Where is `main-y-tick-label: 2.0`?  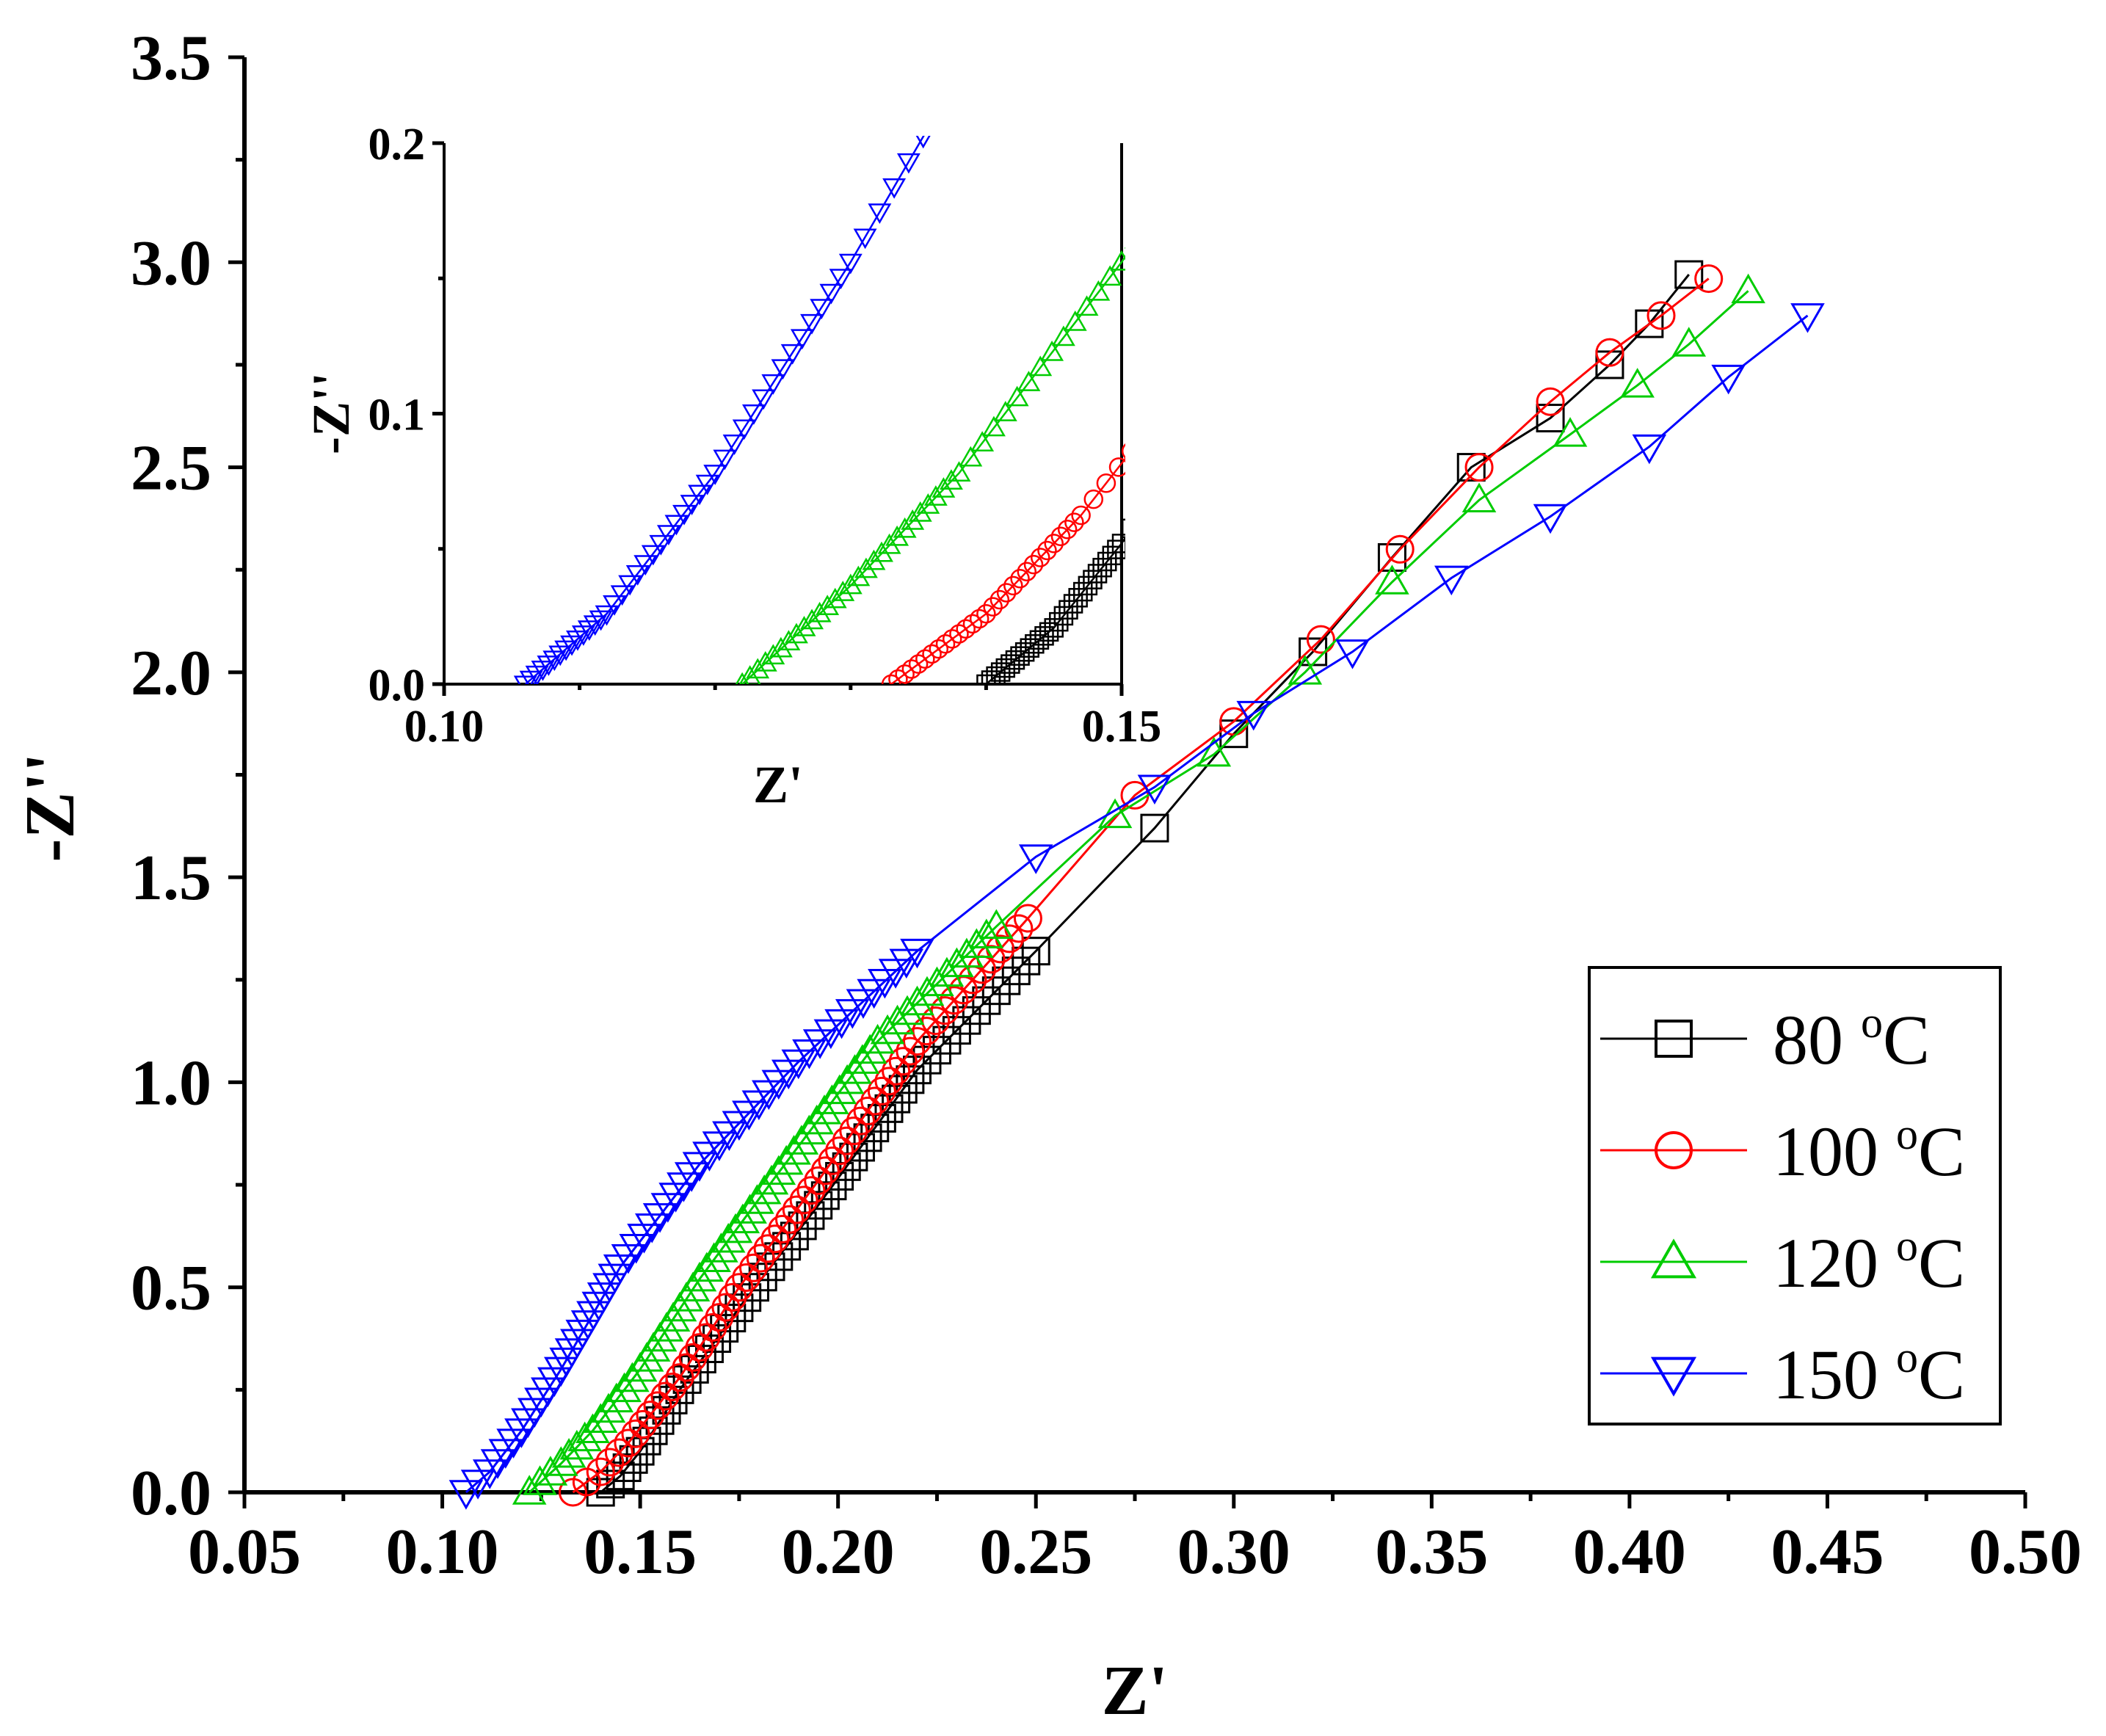 main-y-tick-label: 2.0 is located at coordinates (171, 673).